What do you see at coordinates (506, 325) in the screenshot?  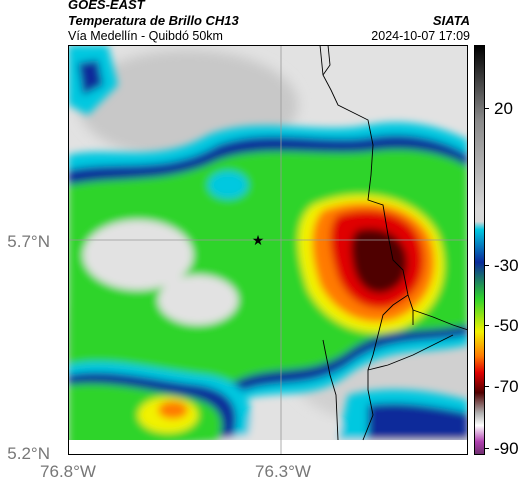 I see `colorbar-label: -50` at bounding box center [506, 325].